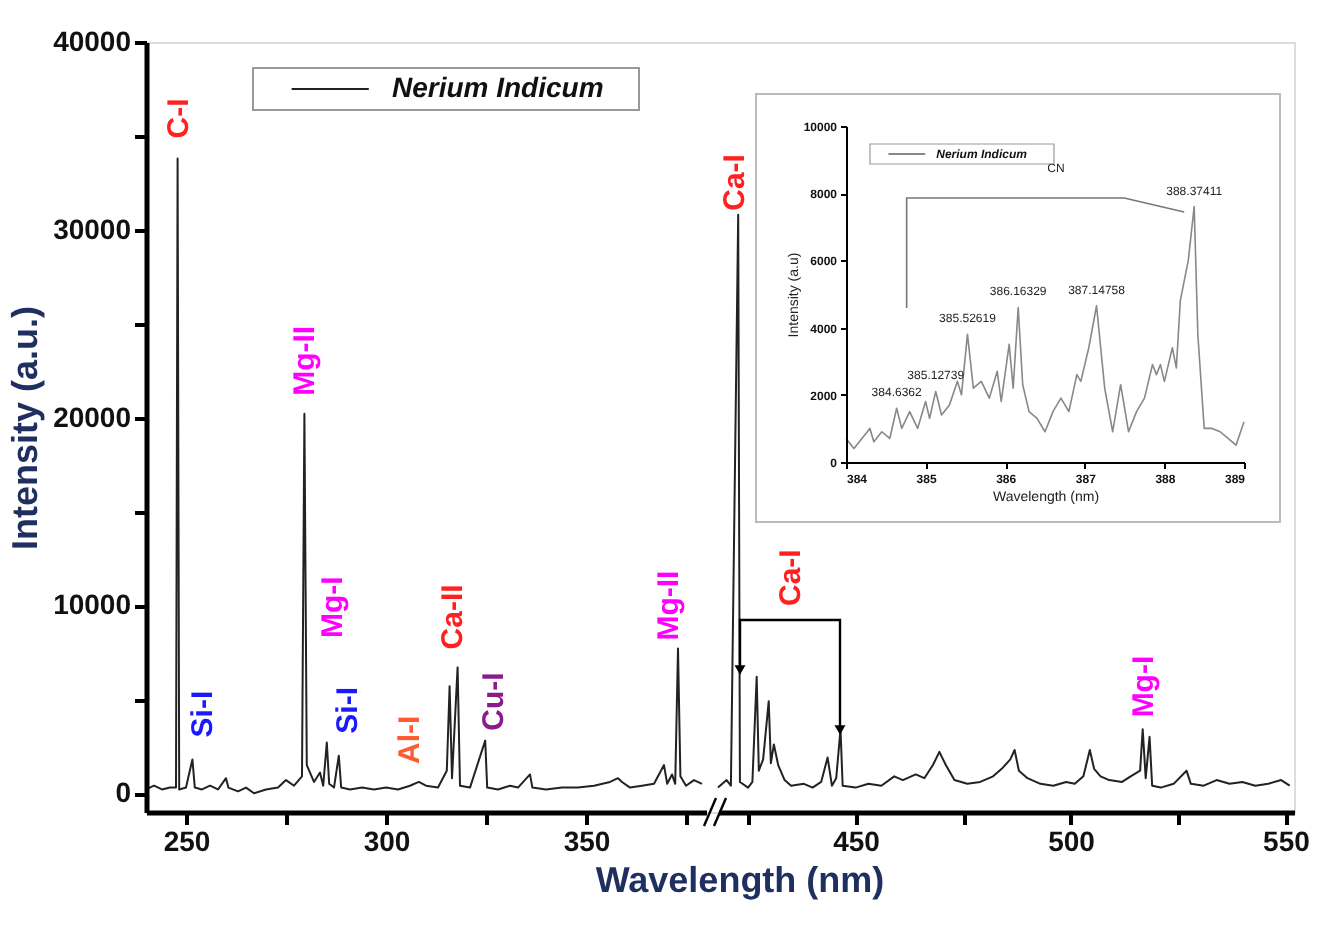 The width and height of the screenshot is (1330, 928). I want to click on annotation: Al-I, so click(409, 739).